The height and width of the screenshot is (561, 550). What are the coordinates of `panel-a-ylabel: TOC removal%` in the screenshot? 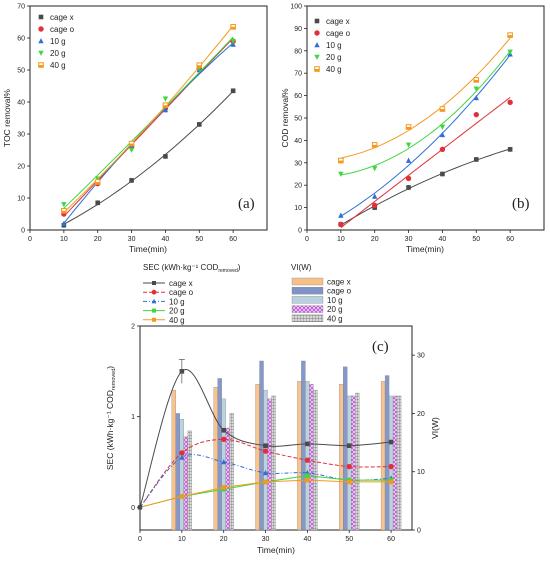 It's located at (7, 118).